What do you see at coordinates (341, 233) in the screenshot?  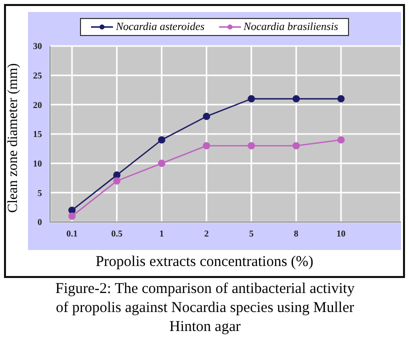 I see `x-tick-label: 10` at bounding box center [341, 233].